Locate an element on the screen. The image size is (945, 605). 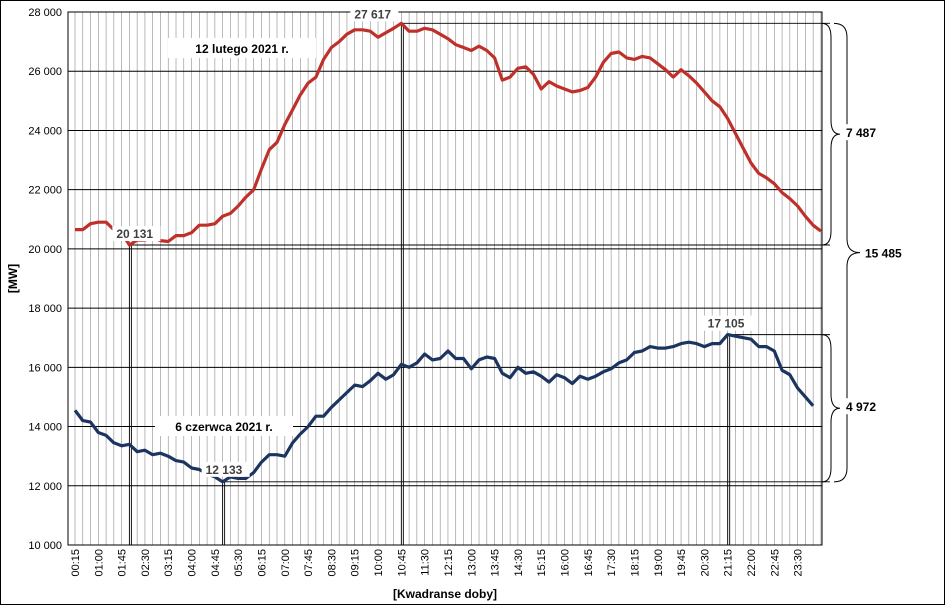
x-tick-label: 09:15 is located at coordinates (356, 563).